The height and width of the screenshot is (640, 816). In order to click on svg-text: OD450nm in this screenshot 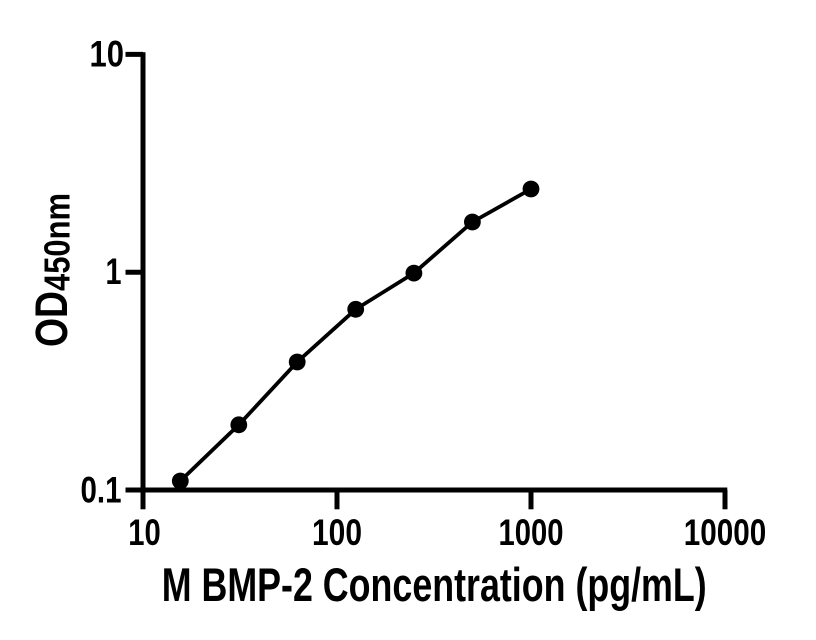, I will do `click(52, 270)`.